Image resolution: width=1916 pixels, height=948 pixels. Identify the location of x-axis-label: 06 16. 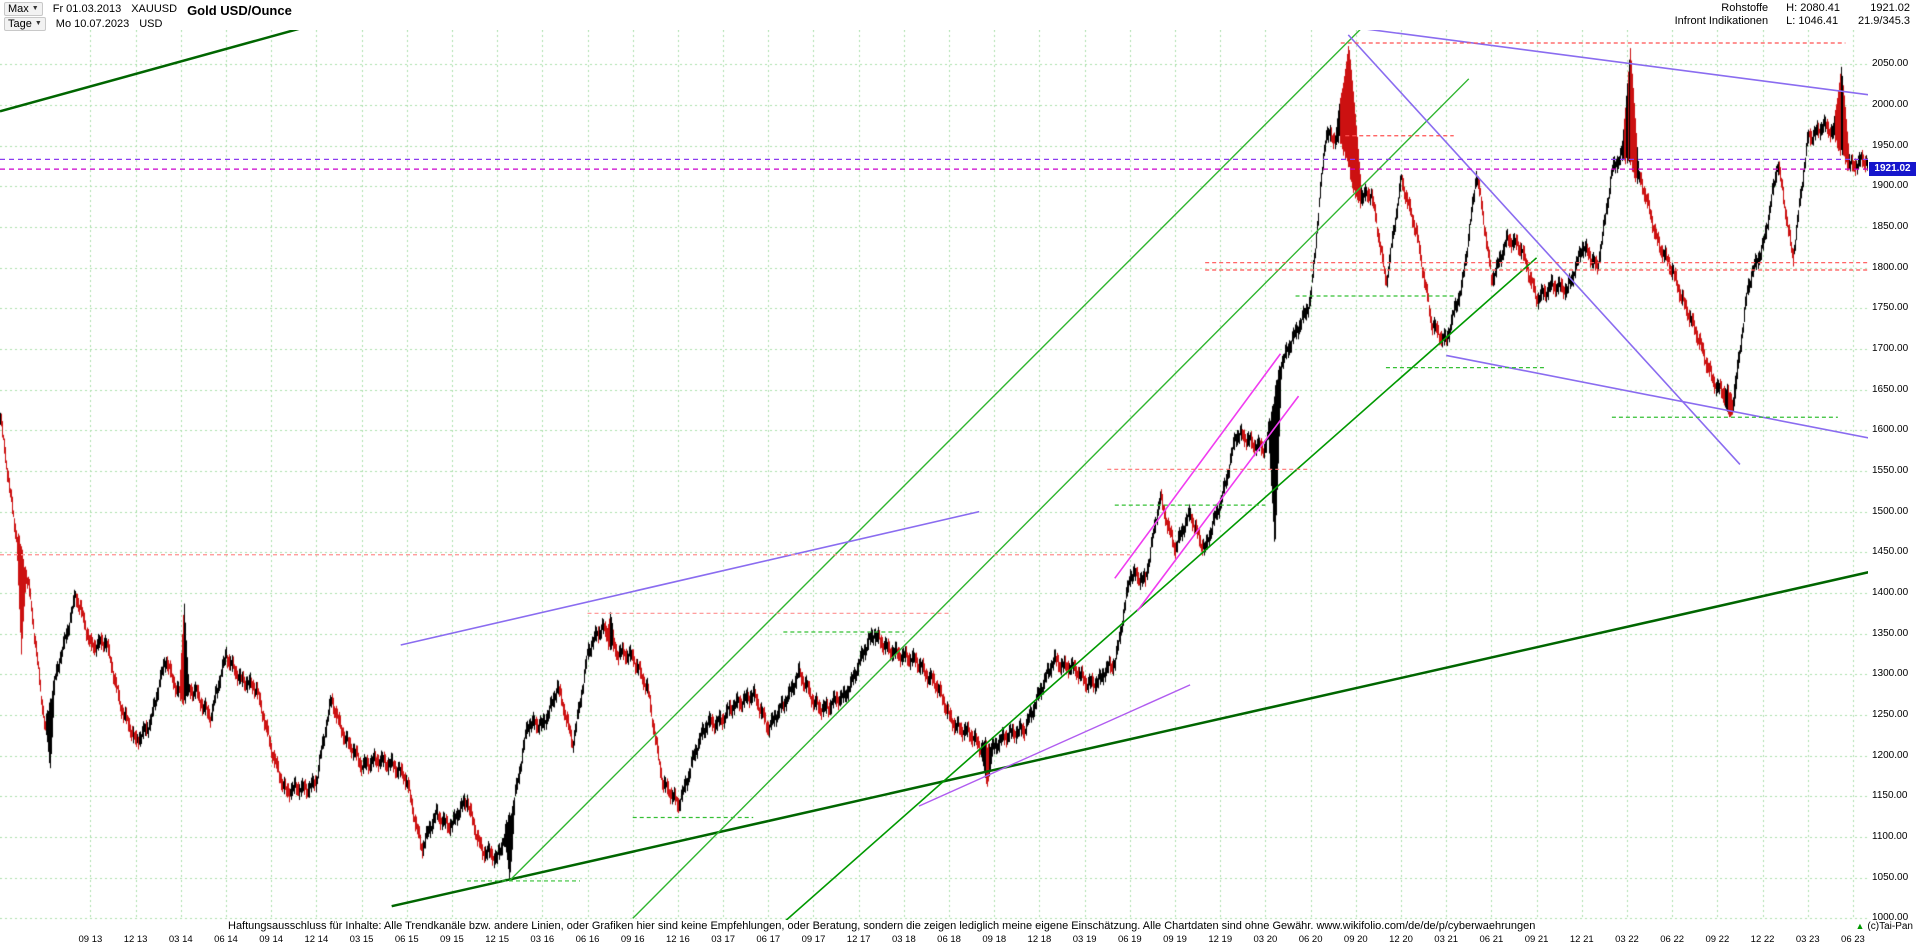
(587, 939).